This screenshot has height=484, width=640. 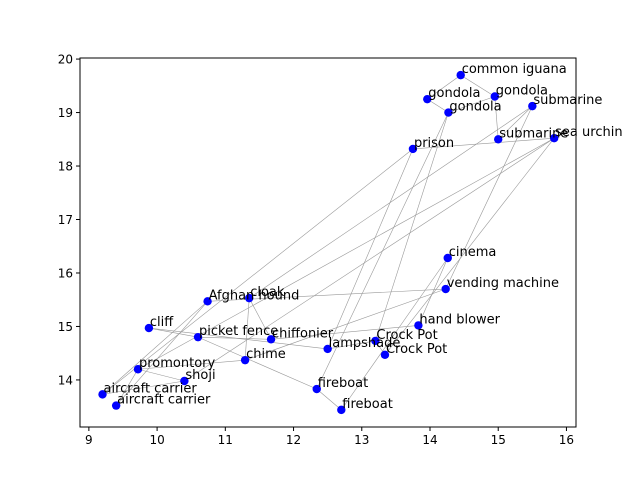 I want to click on point-label: shoji, so click(x=200, y=375).